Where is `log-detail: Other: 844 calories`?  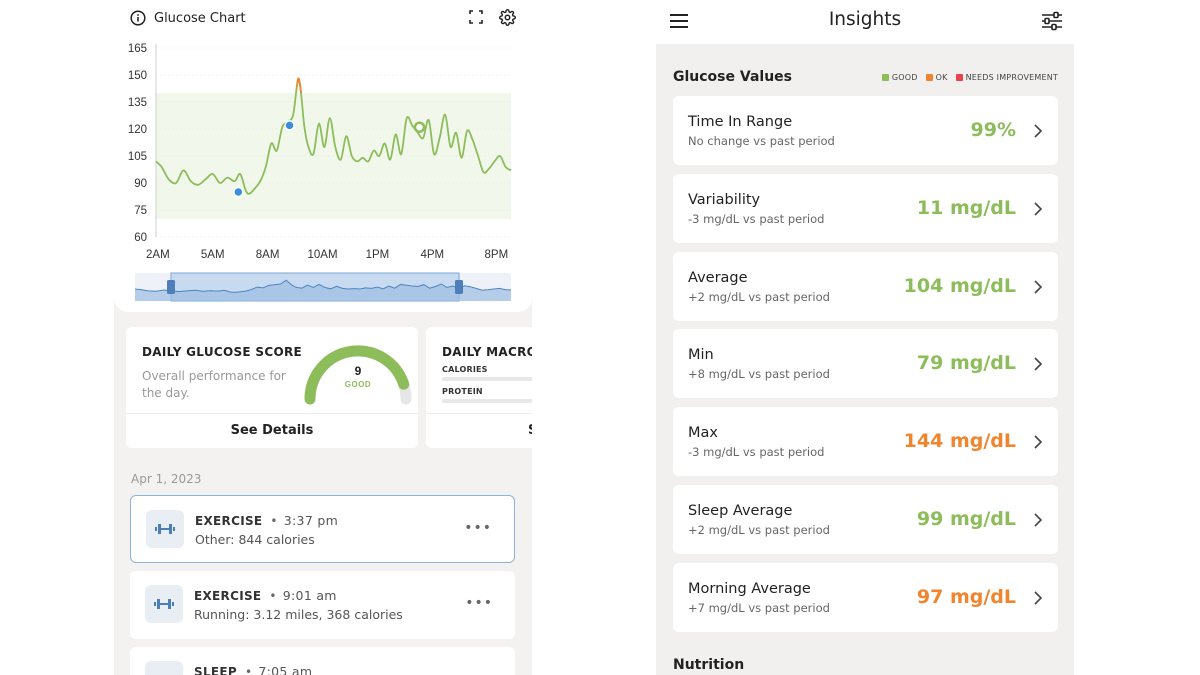 log-detail: Other: 844 calories is located at coordinates (255, 539).